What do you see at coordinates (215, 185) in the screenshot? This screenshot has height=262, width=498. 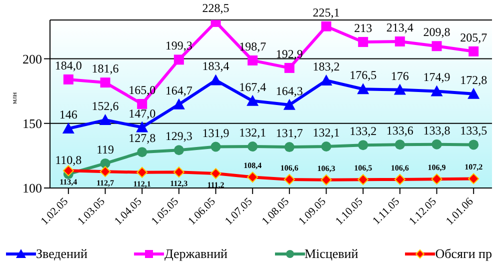 I see `data-label: 111,2` at bounding box center [215, 185].